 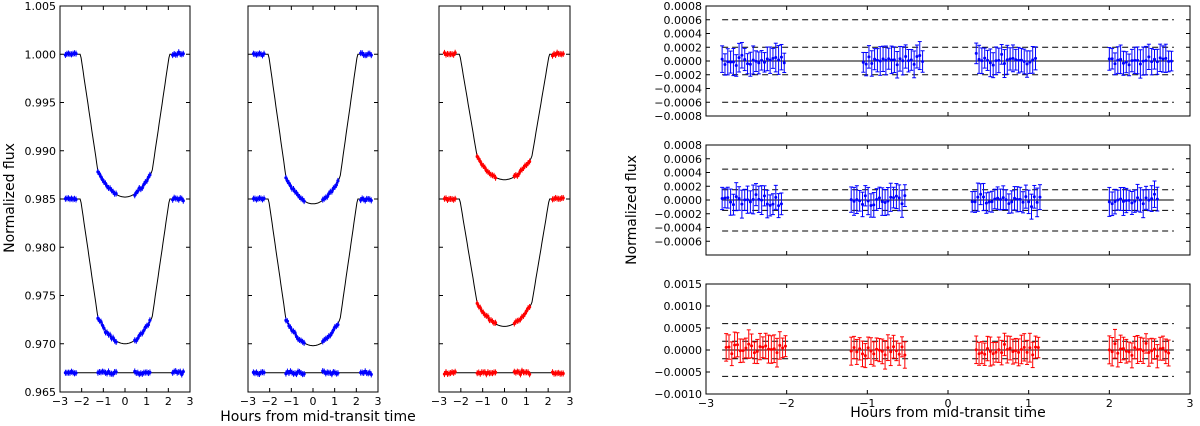 I want to click on res3-ytick-label: 0.0000, so click(x=683, y=350).